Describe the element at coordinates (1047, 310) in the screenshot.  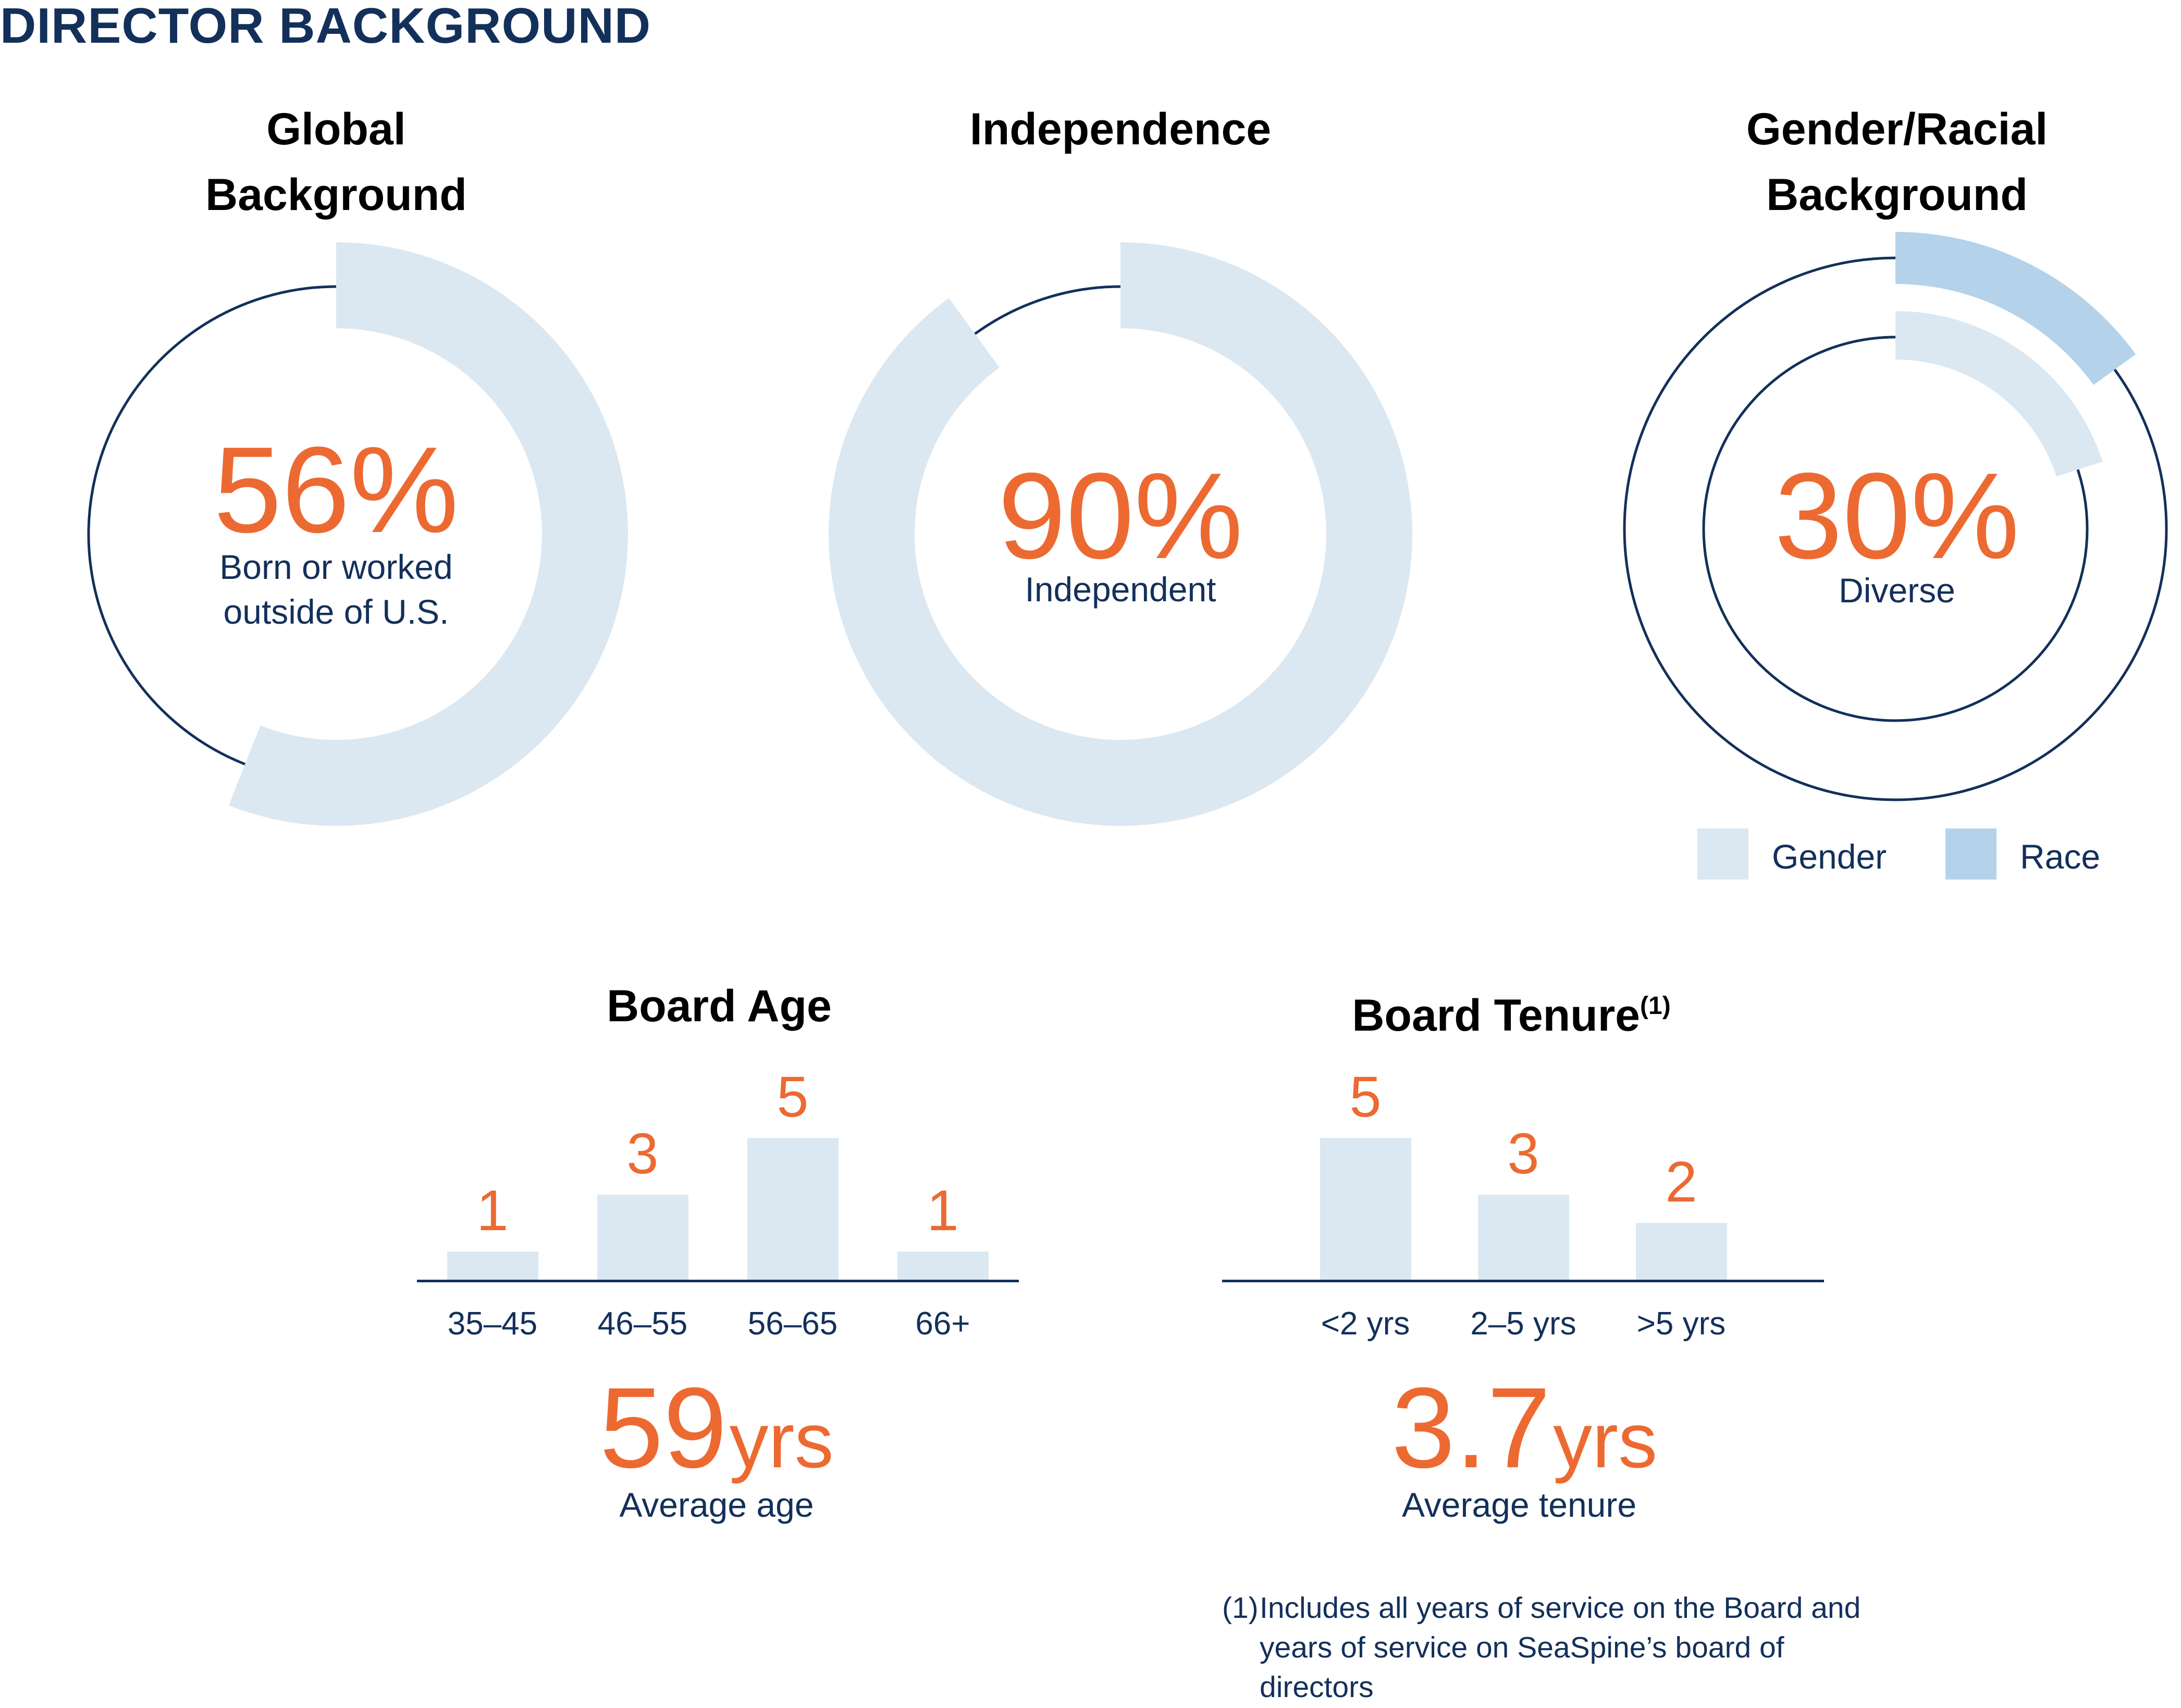
I see `independence-donut-remainder-arc` at that location.